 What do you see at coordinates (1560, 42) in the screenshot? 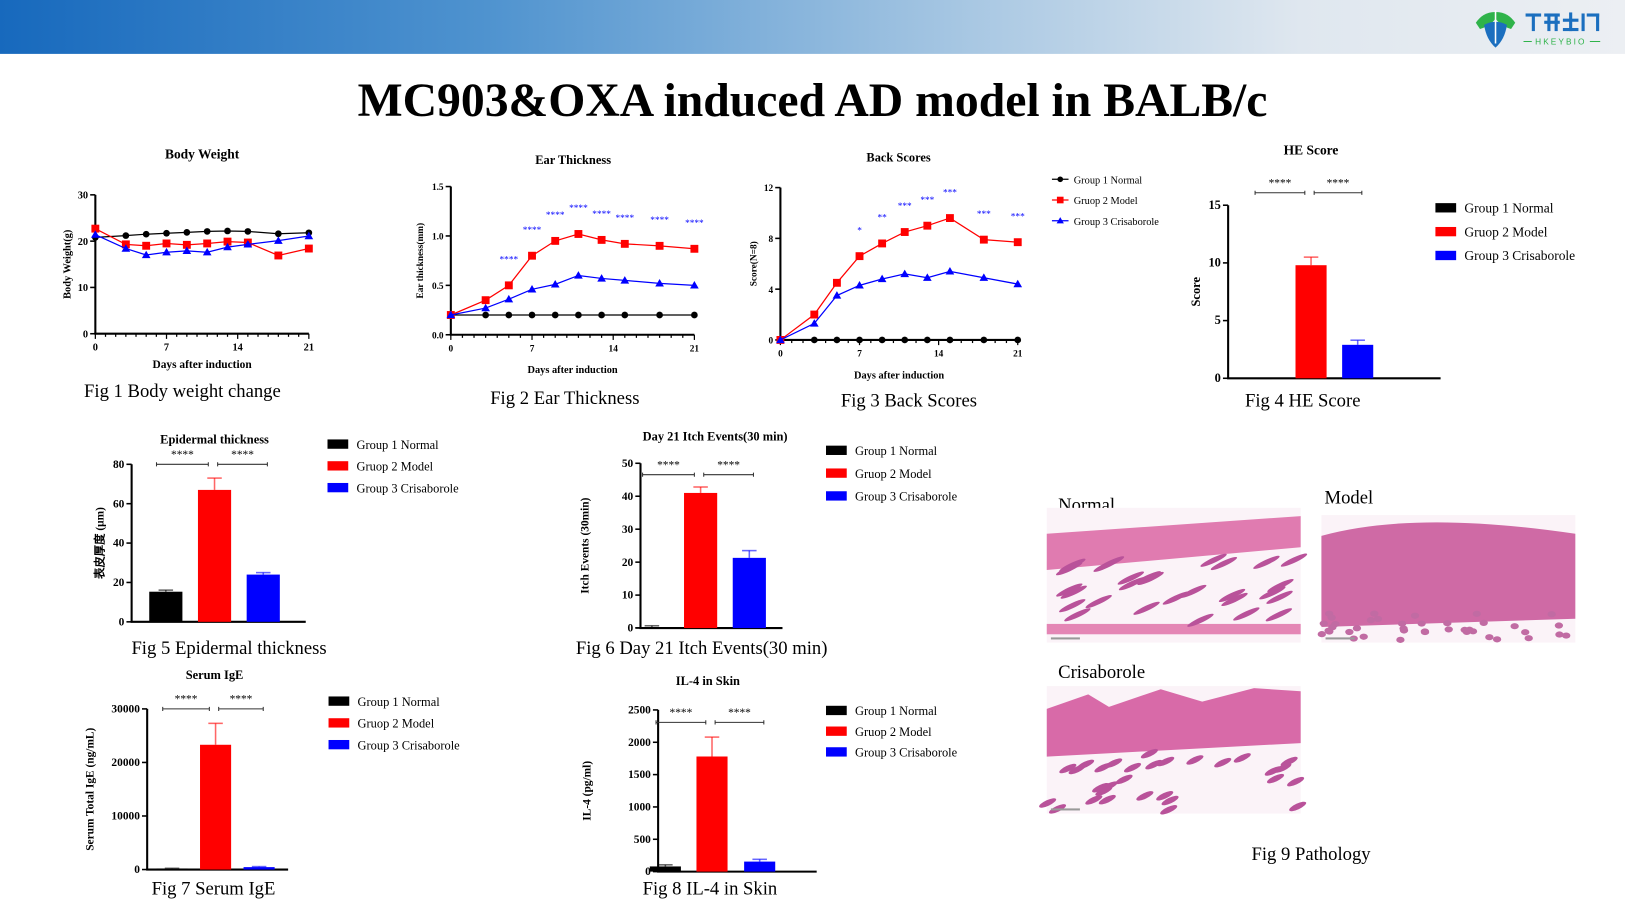
I see `logo-text: HKEYBIO` at bounding box center [1560, 42].